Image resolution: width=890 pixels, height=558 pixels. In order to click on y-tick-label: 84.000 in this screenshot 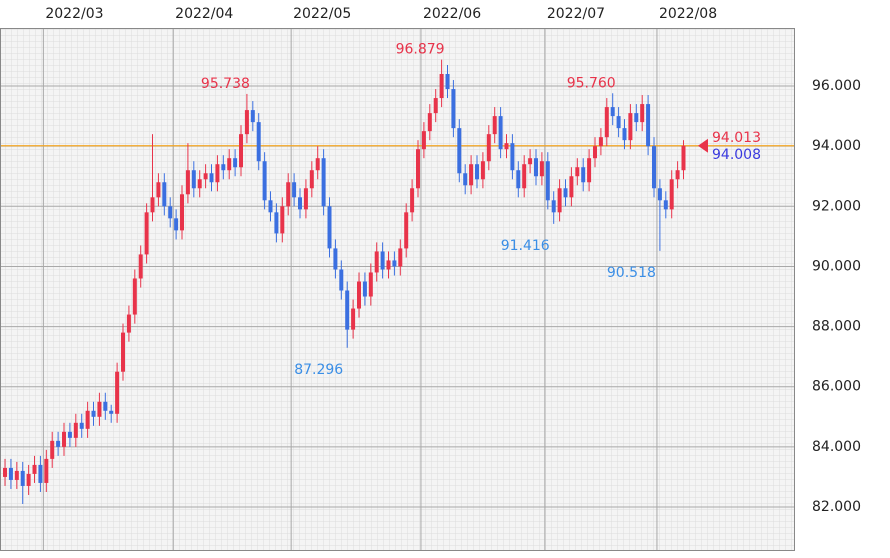, I will do `click(836, 447)`.